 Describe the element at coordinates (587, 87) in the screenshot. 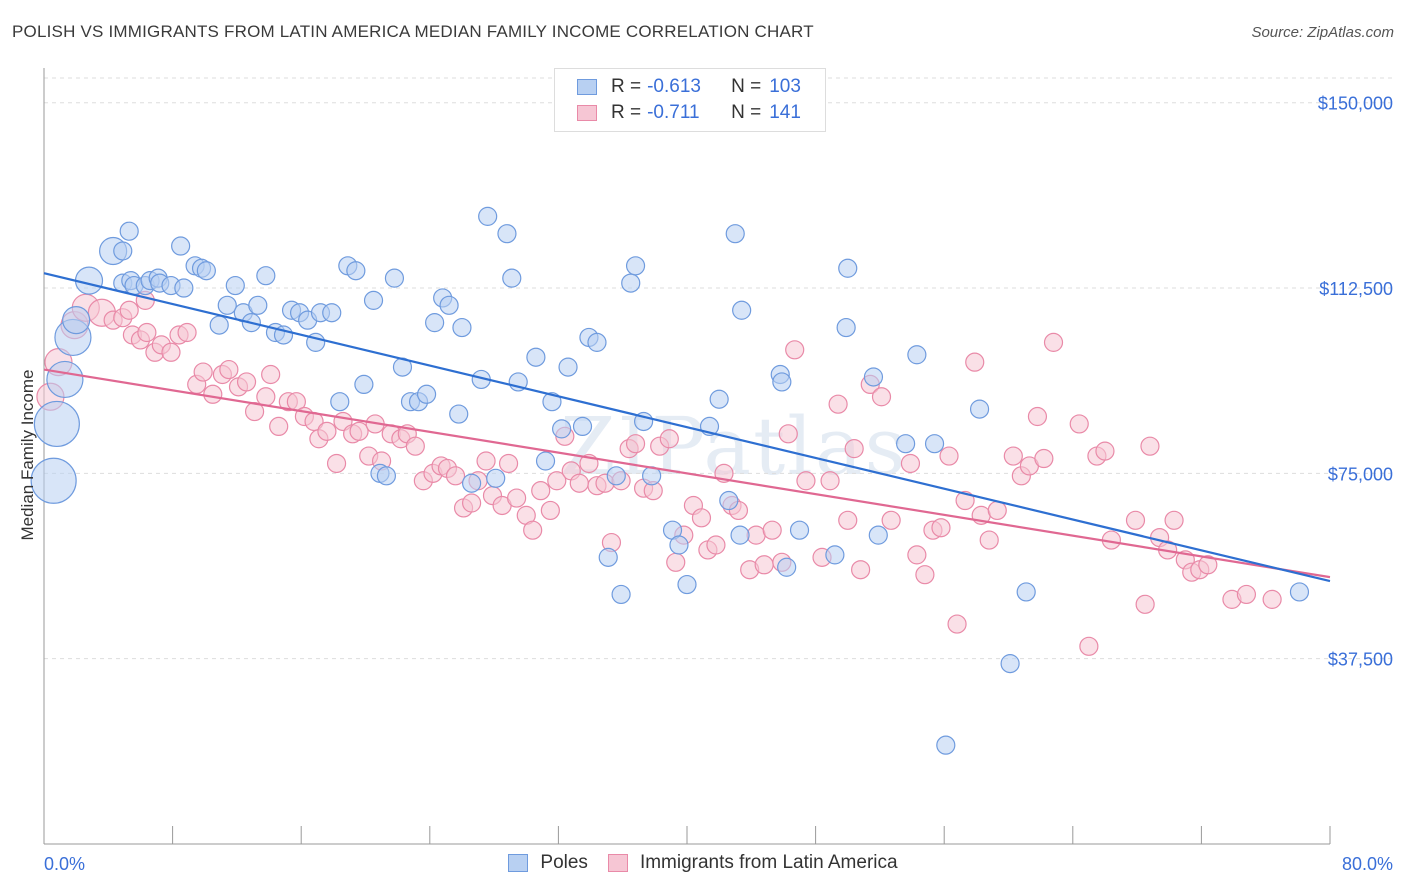

I see `poles-swatch` at that location.